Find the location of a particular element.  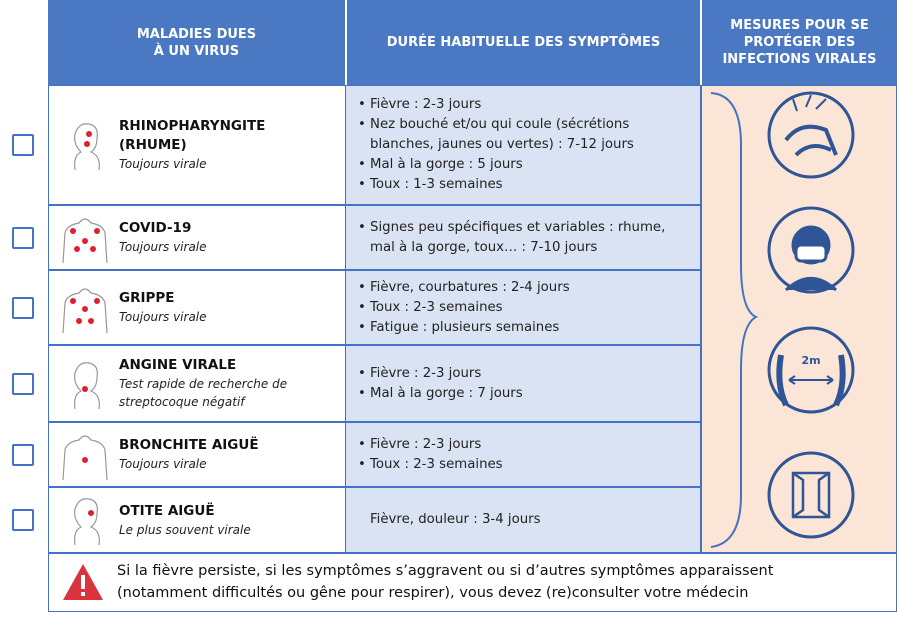

disease-name: ANGINE VIRALE is located at coordinates (178, 365).